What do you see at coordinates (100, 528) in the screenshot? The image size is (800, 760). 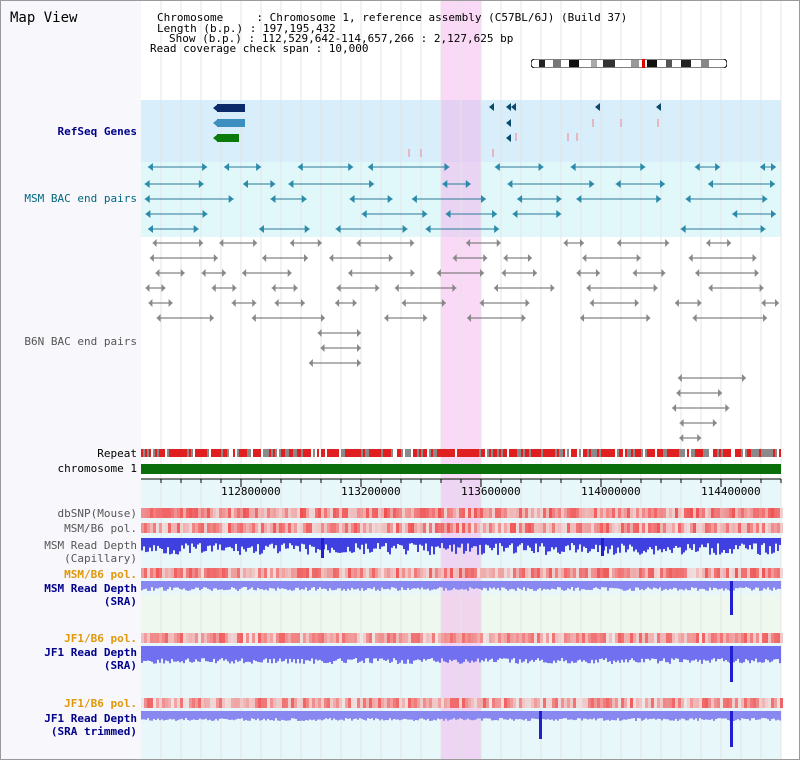 I see `track-label-msm-b6-pol: MSM/B6 pol.` at bounding box center [100, 528].